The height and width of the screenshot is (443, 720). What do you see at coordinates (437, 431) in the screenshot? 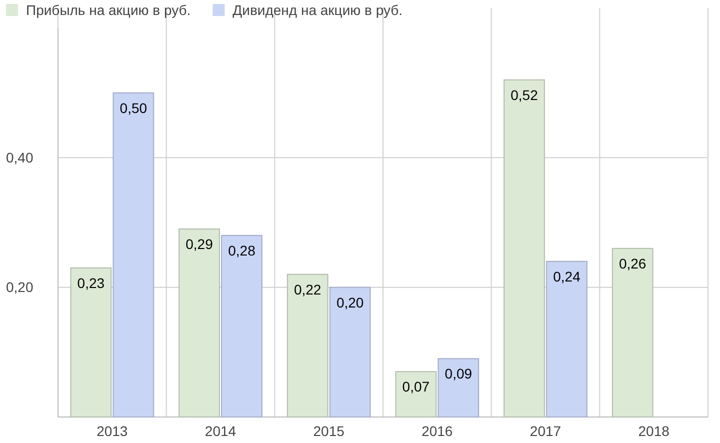
I see `x-tick-label: 2016` at bounding box center [437, 431].